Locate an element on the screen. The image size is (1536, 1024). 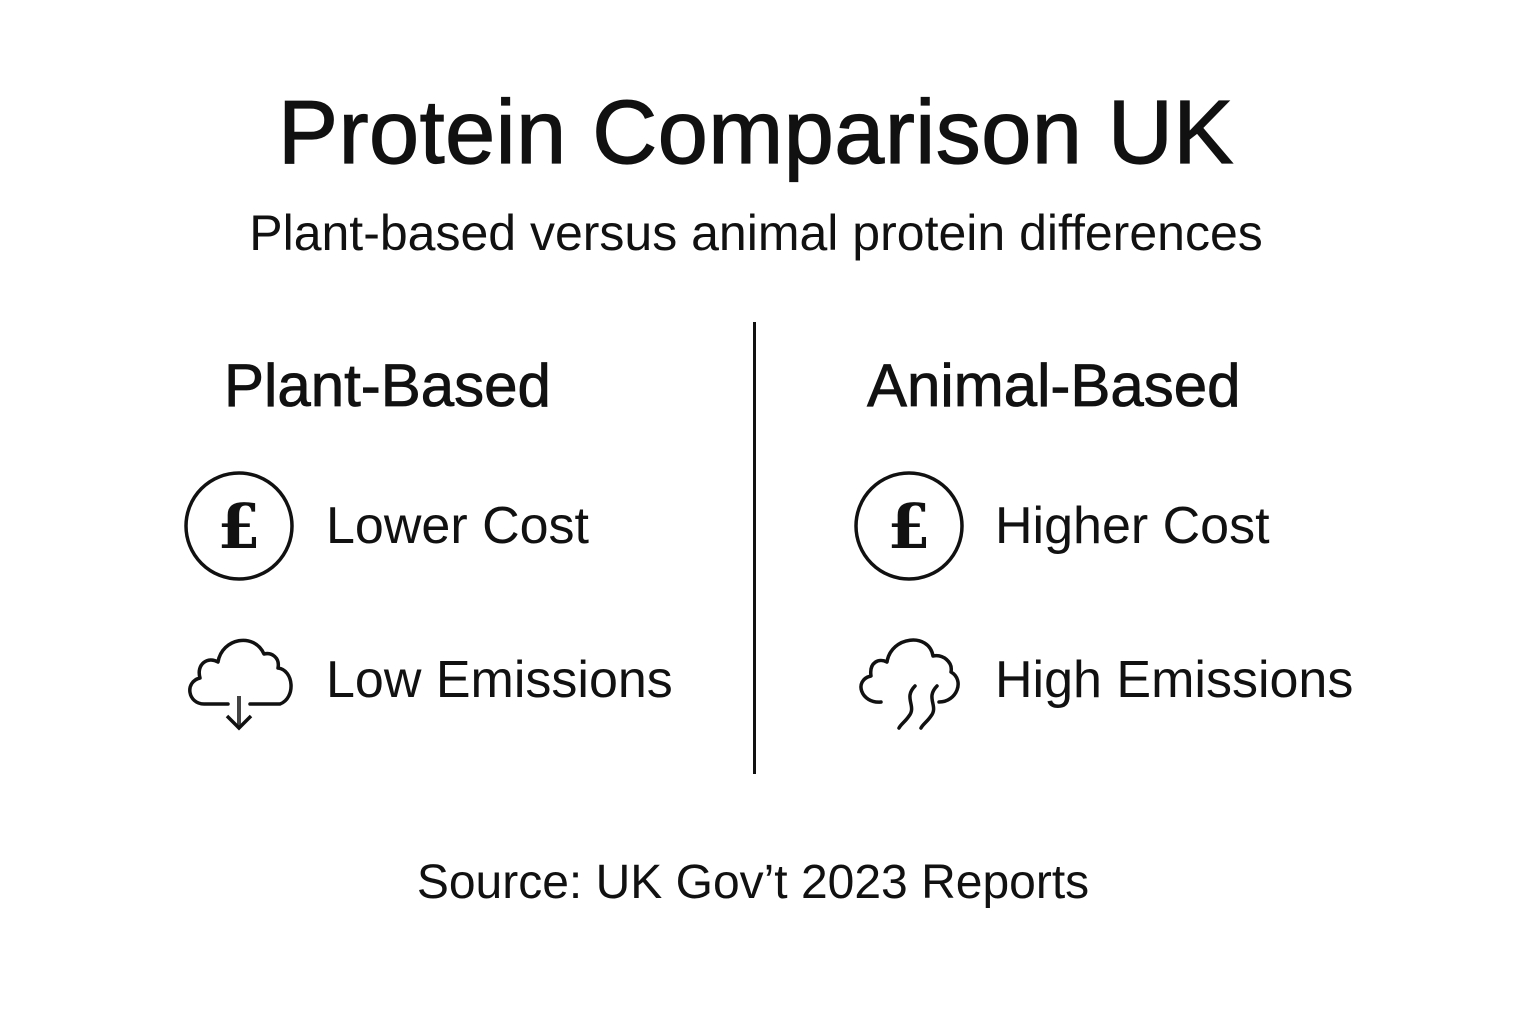
animal-based-heading: Animal-Based is located at coordinates (1054, 386).